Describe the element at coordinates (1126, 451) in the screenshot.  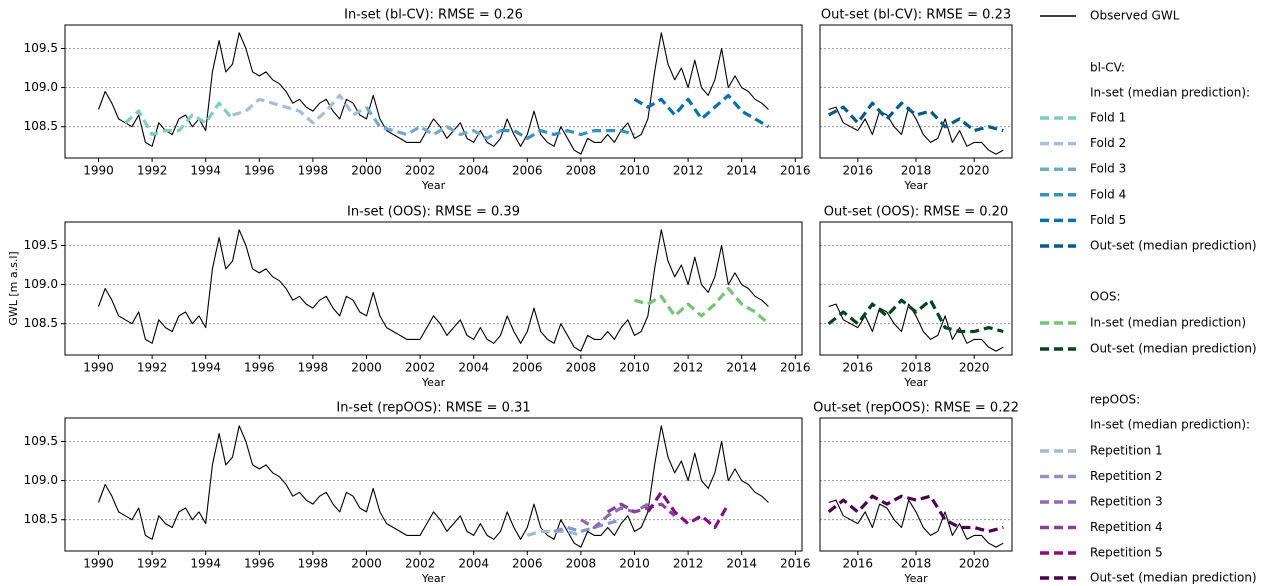
I see `legend-label: Repetition 1` at that location.